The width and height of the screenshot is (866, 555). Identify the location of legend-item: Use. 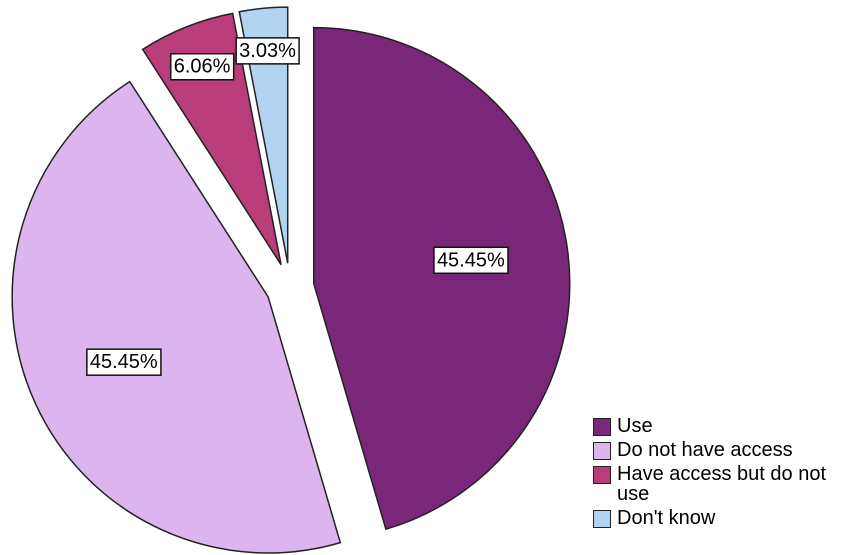
(728, 426).